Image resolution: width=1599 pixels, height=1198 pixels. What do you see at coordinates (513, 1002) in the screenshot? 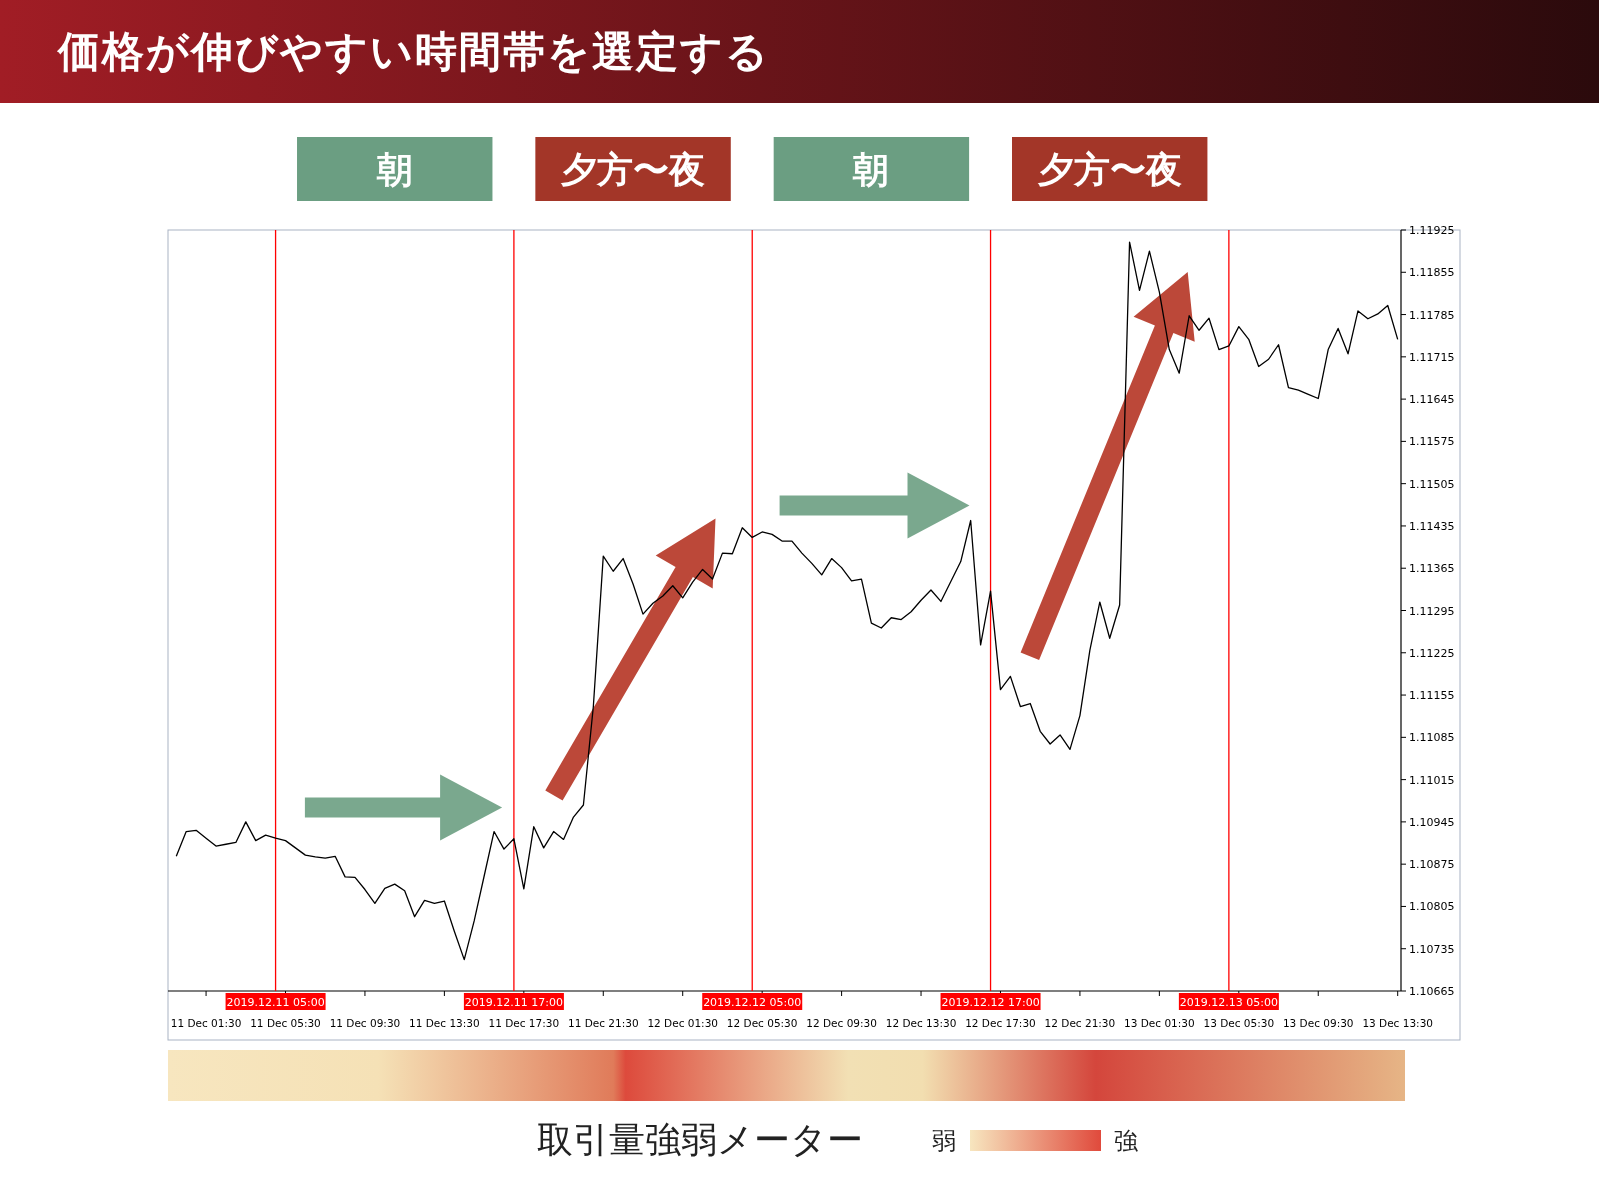
I see `ref-line-label: 2019.12.11 17:00` at bounding box center [513, 1002].